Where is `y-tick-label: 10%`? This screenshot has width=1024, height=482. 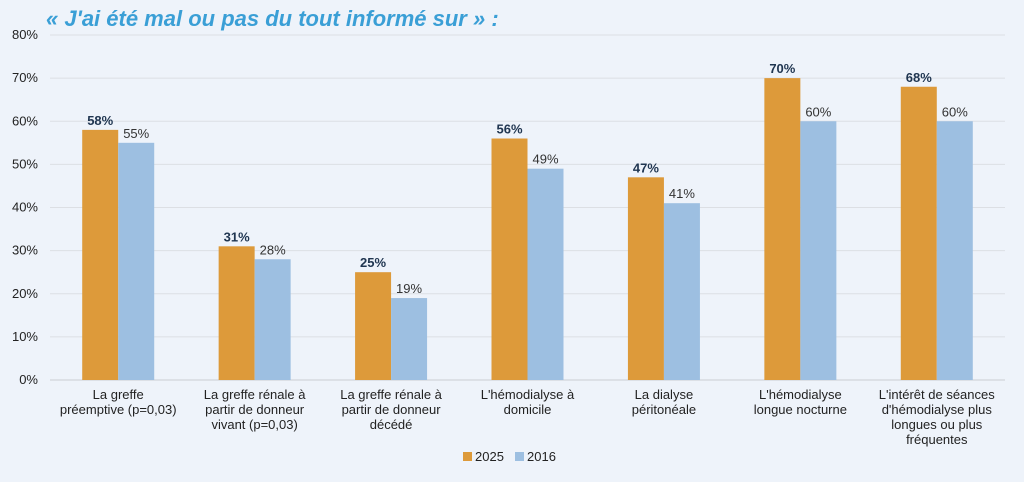 y-tick-label: 10% is located at coordinates (25, 336).